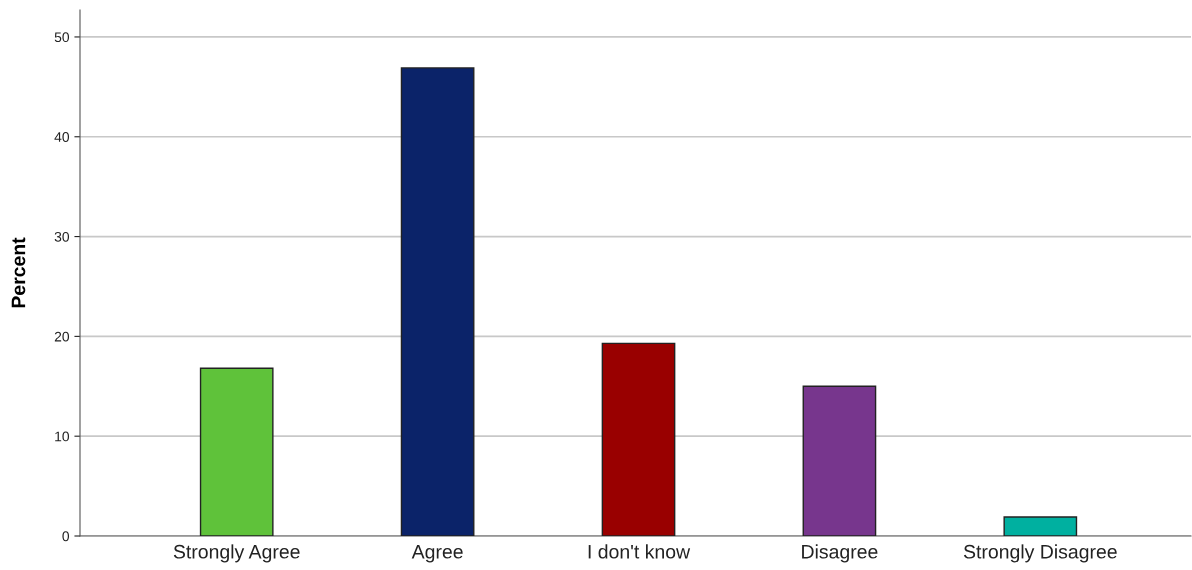 This screenshot has height=570, width=1192. What do you see at coordinates (62, 37) in the screenshot?
I see `y-tick-label: 50` at bounding box center [62, 37].